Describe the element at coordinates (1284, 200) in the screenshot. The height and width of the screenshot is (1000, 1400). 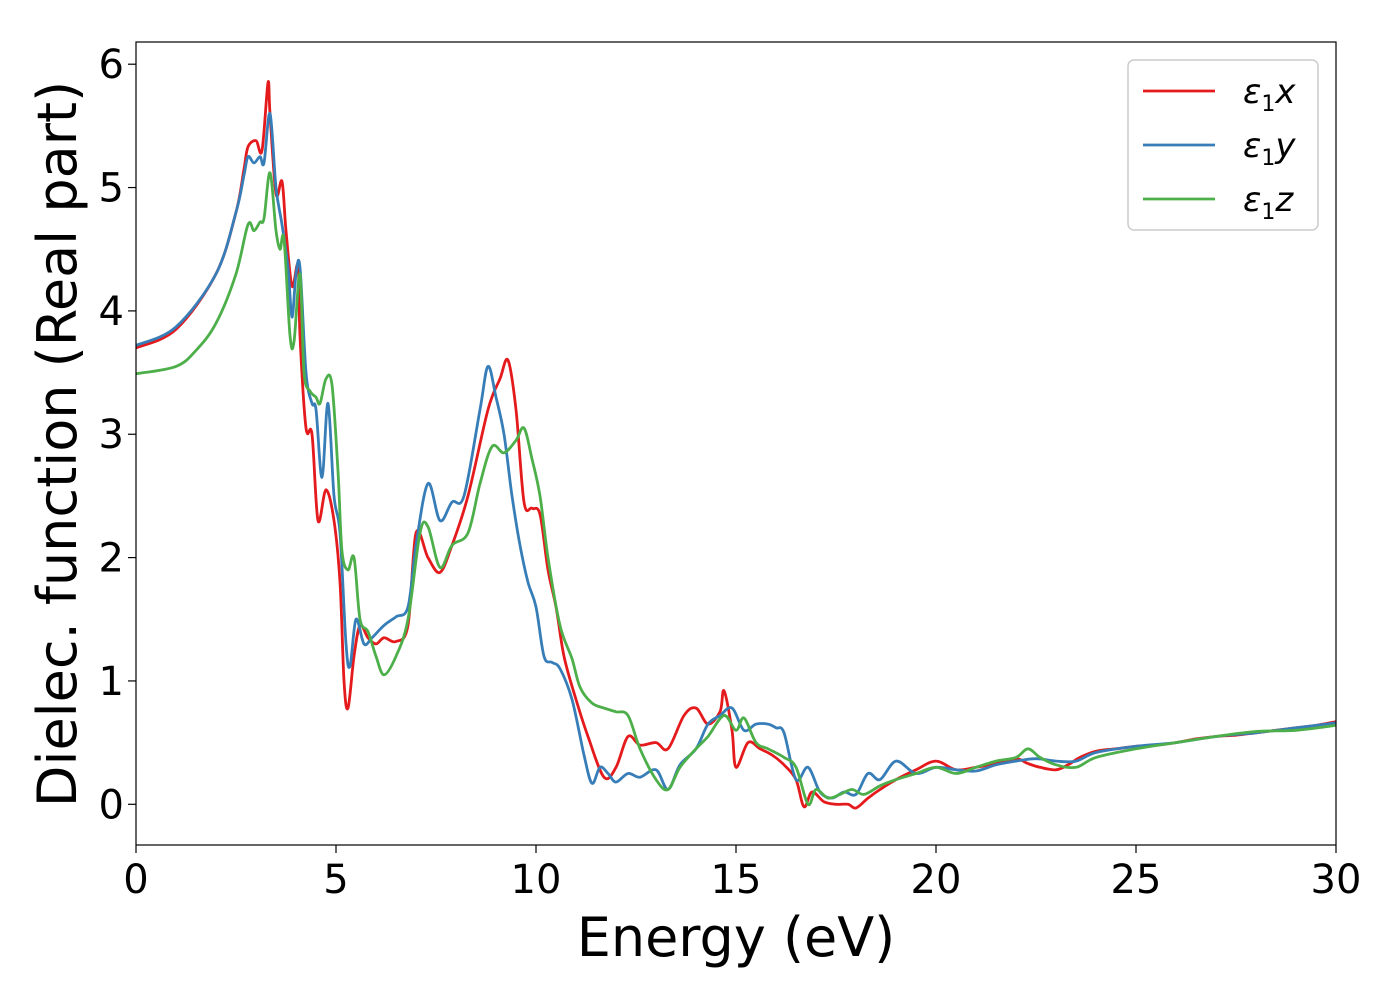
I see `legend-label-axis: z` at that location.